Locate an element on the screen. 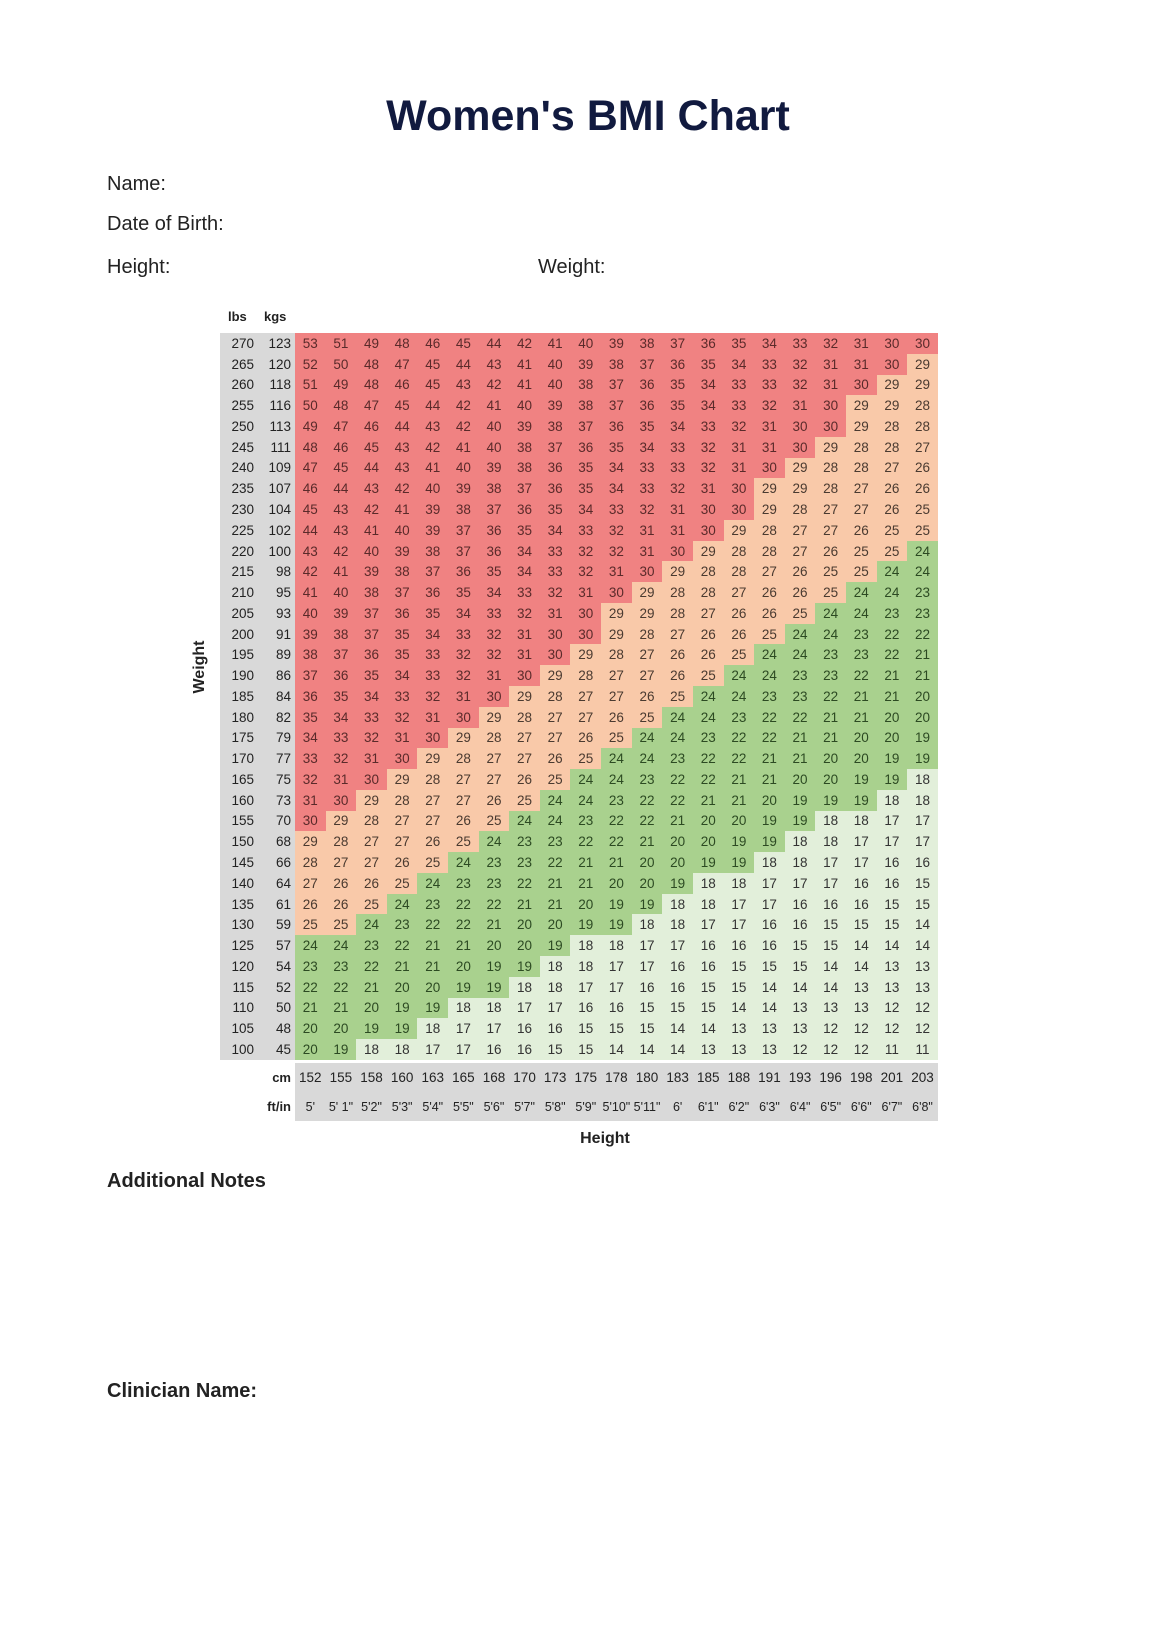 This screenshot has height=1630, width=1176. clinician-name-label: Clinician Name: is located at coordinates (182, 1391).